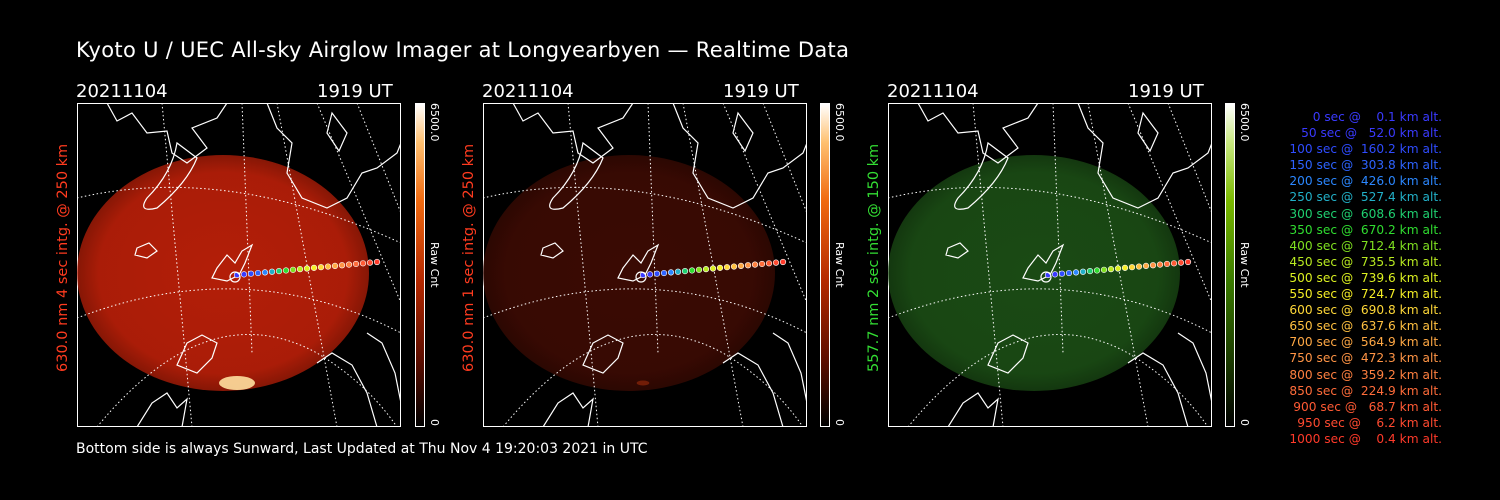 This screenshot has height=500, width=1500. What do you see at coordinates (1371, 133) in the screenshot?
I see `legend-row: 50 sec @ 52.0 km alt.` at bounding box center [1371, 133].